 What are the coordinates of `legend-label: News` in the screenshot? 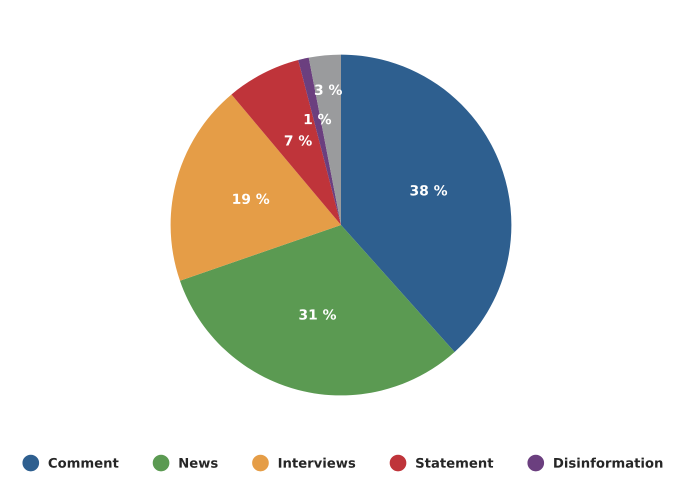 It's located at (198, 463).